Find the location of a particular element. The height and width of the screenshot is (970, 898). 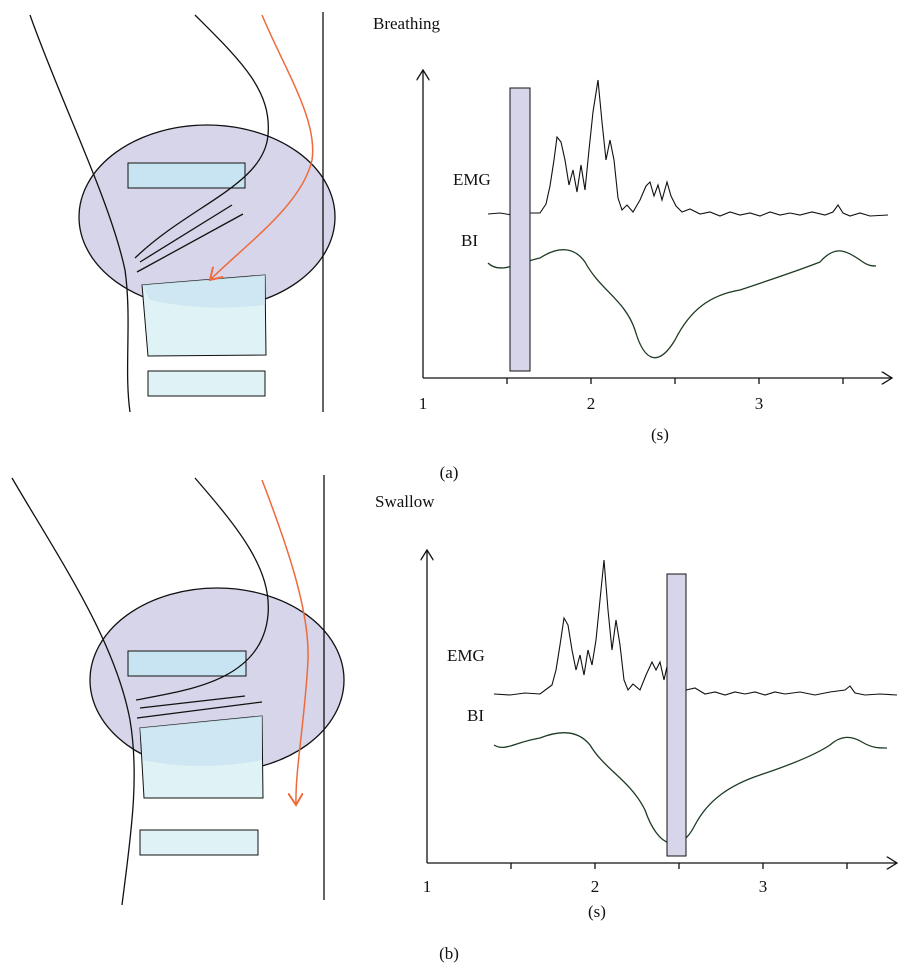

panel-title: Breathing is located at coordinates (407, 23).